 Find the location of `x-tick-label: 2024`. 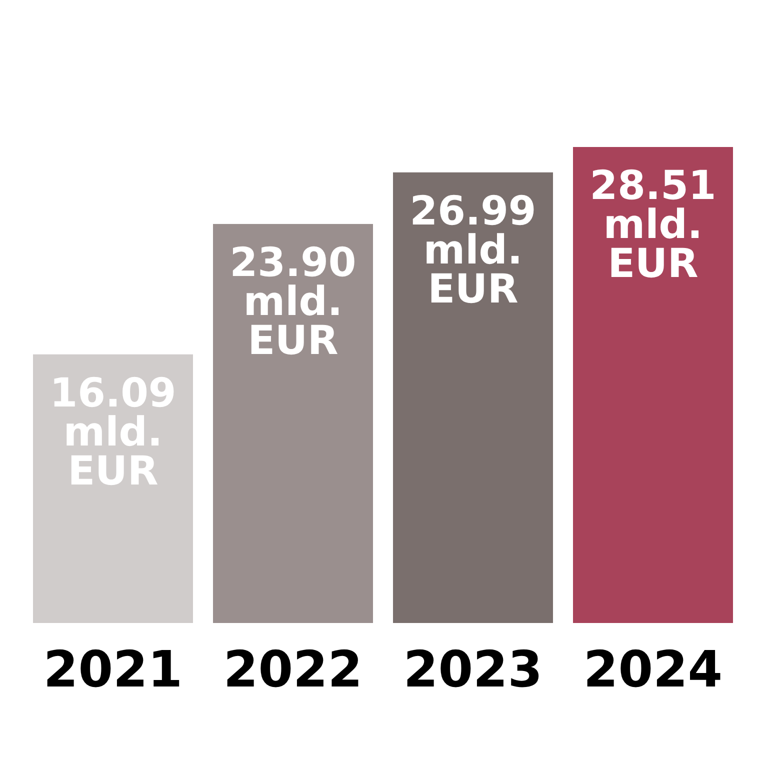

x-tick-label: 2024 is located at coordinates (653, 669).